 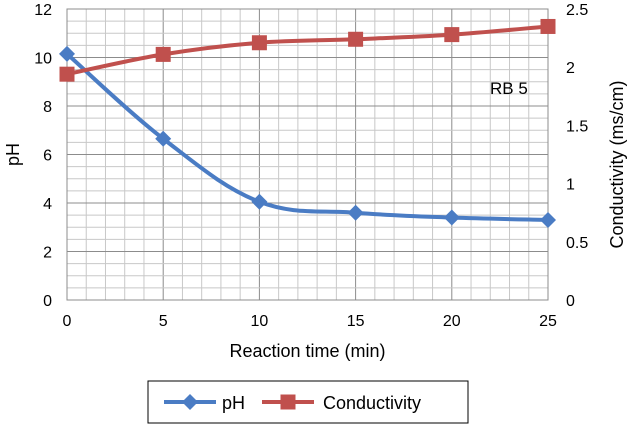 I want to click on series-conductivity, so click(x=307, y=50).